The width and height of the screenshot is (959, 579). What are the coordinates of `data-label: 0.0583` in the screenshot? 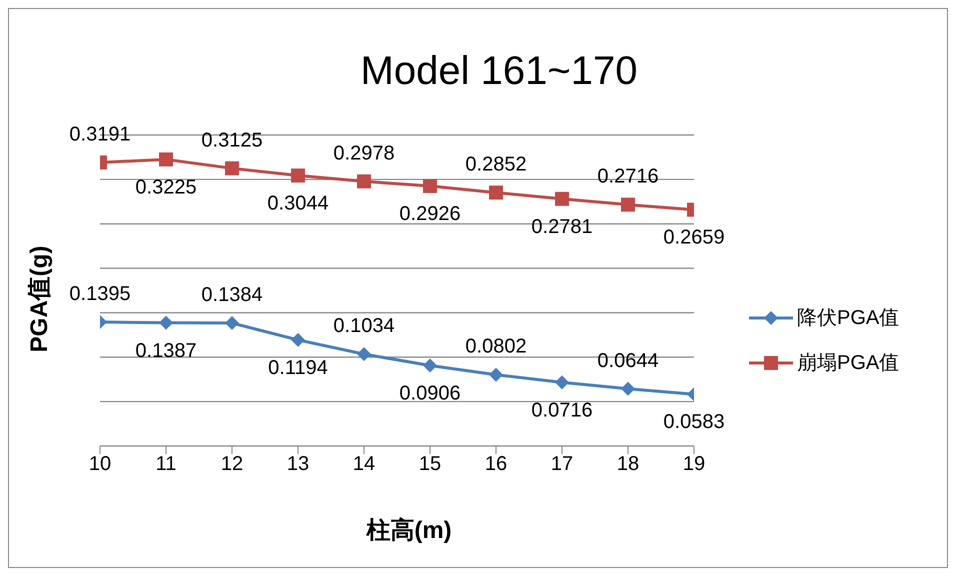 It's located at (694, 422).